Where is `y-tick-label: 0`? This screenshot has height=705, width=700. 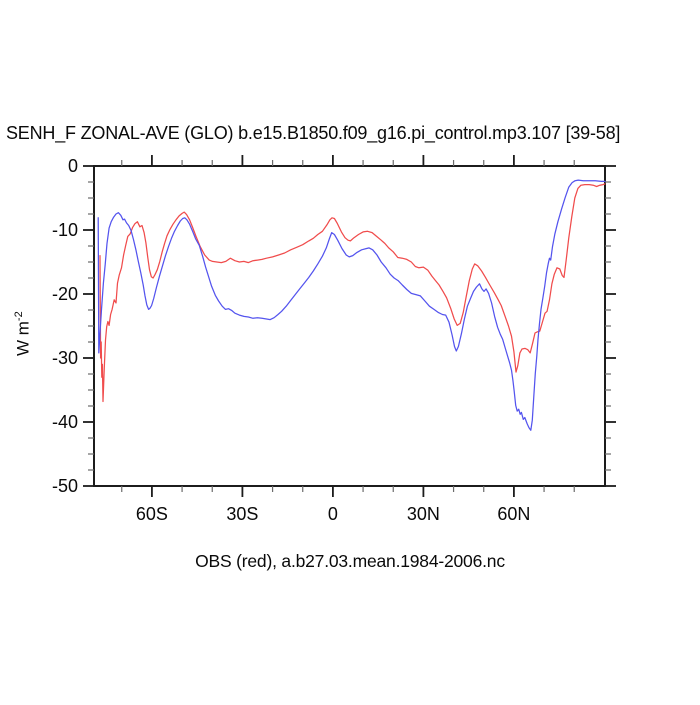 y-tick-label: 0 is located at coordinates (73, 166).